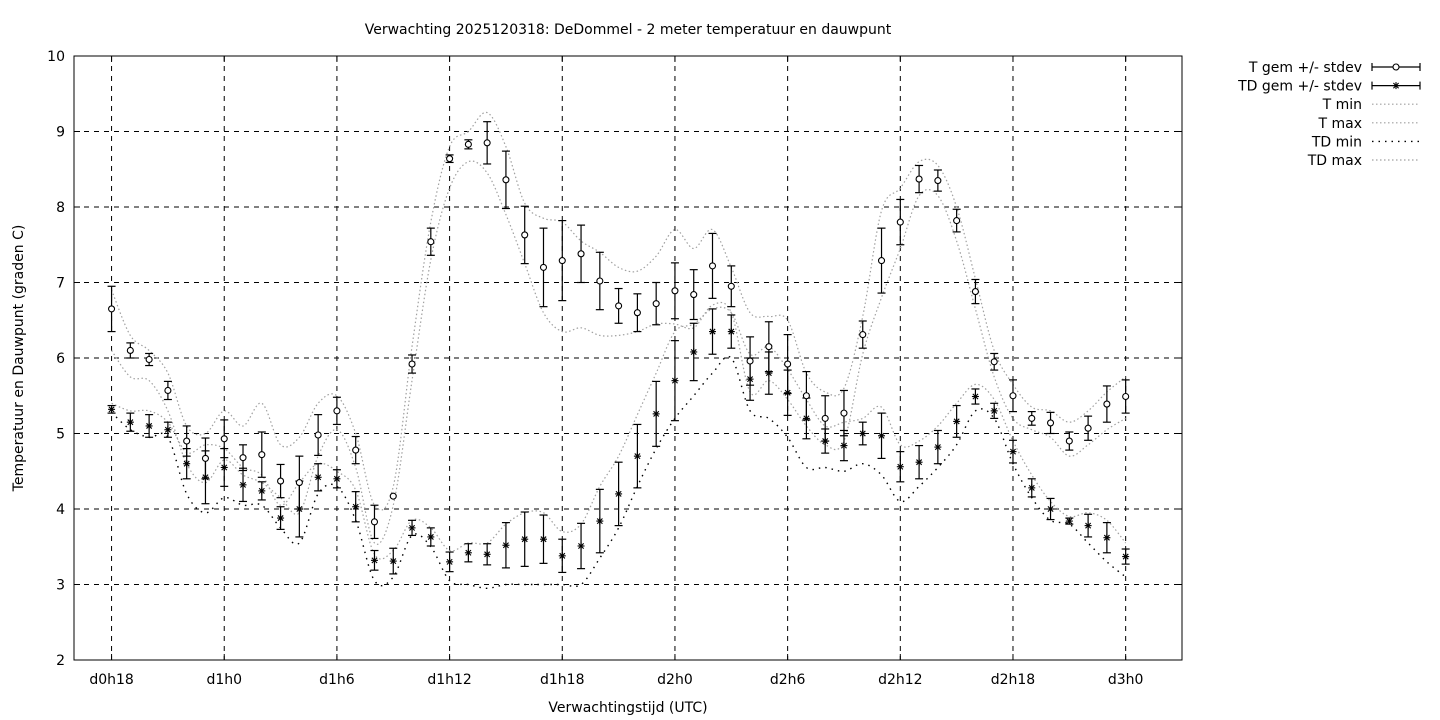 The width and height of the screenshot is (1440, 720). I want to click on y-tick-label: 6, so click(60, 359).